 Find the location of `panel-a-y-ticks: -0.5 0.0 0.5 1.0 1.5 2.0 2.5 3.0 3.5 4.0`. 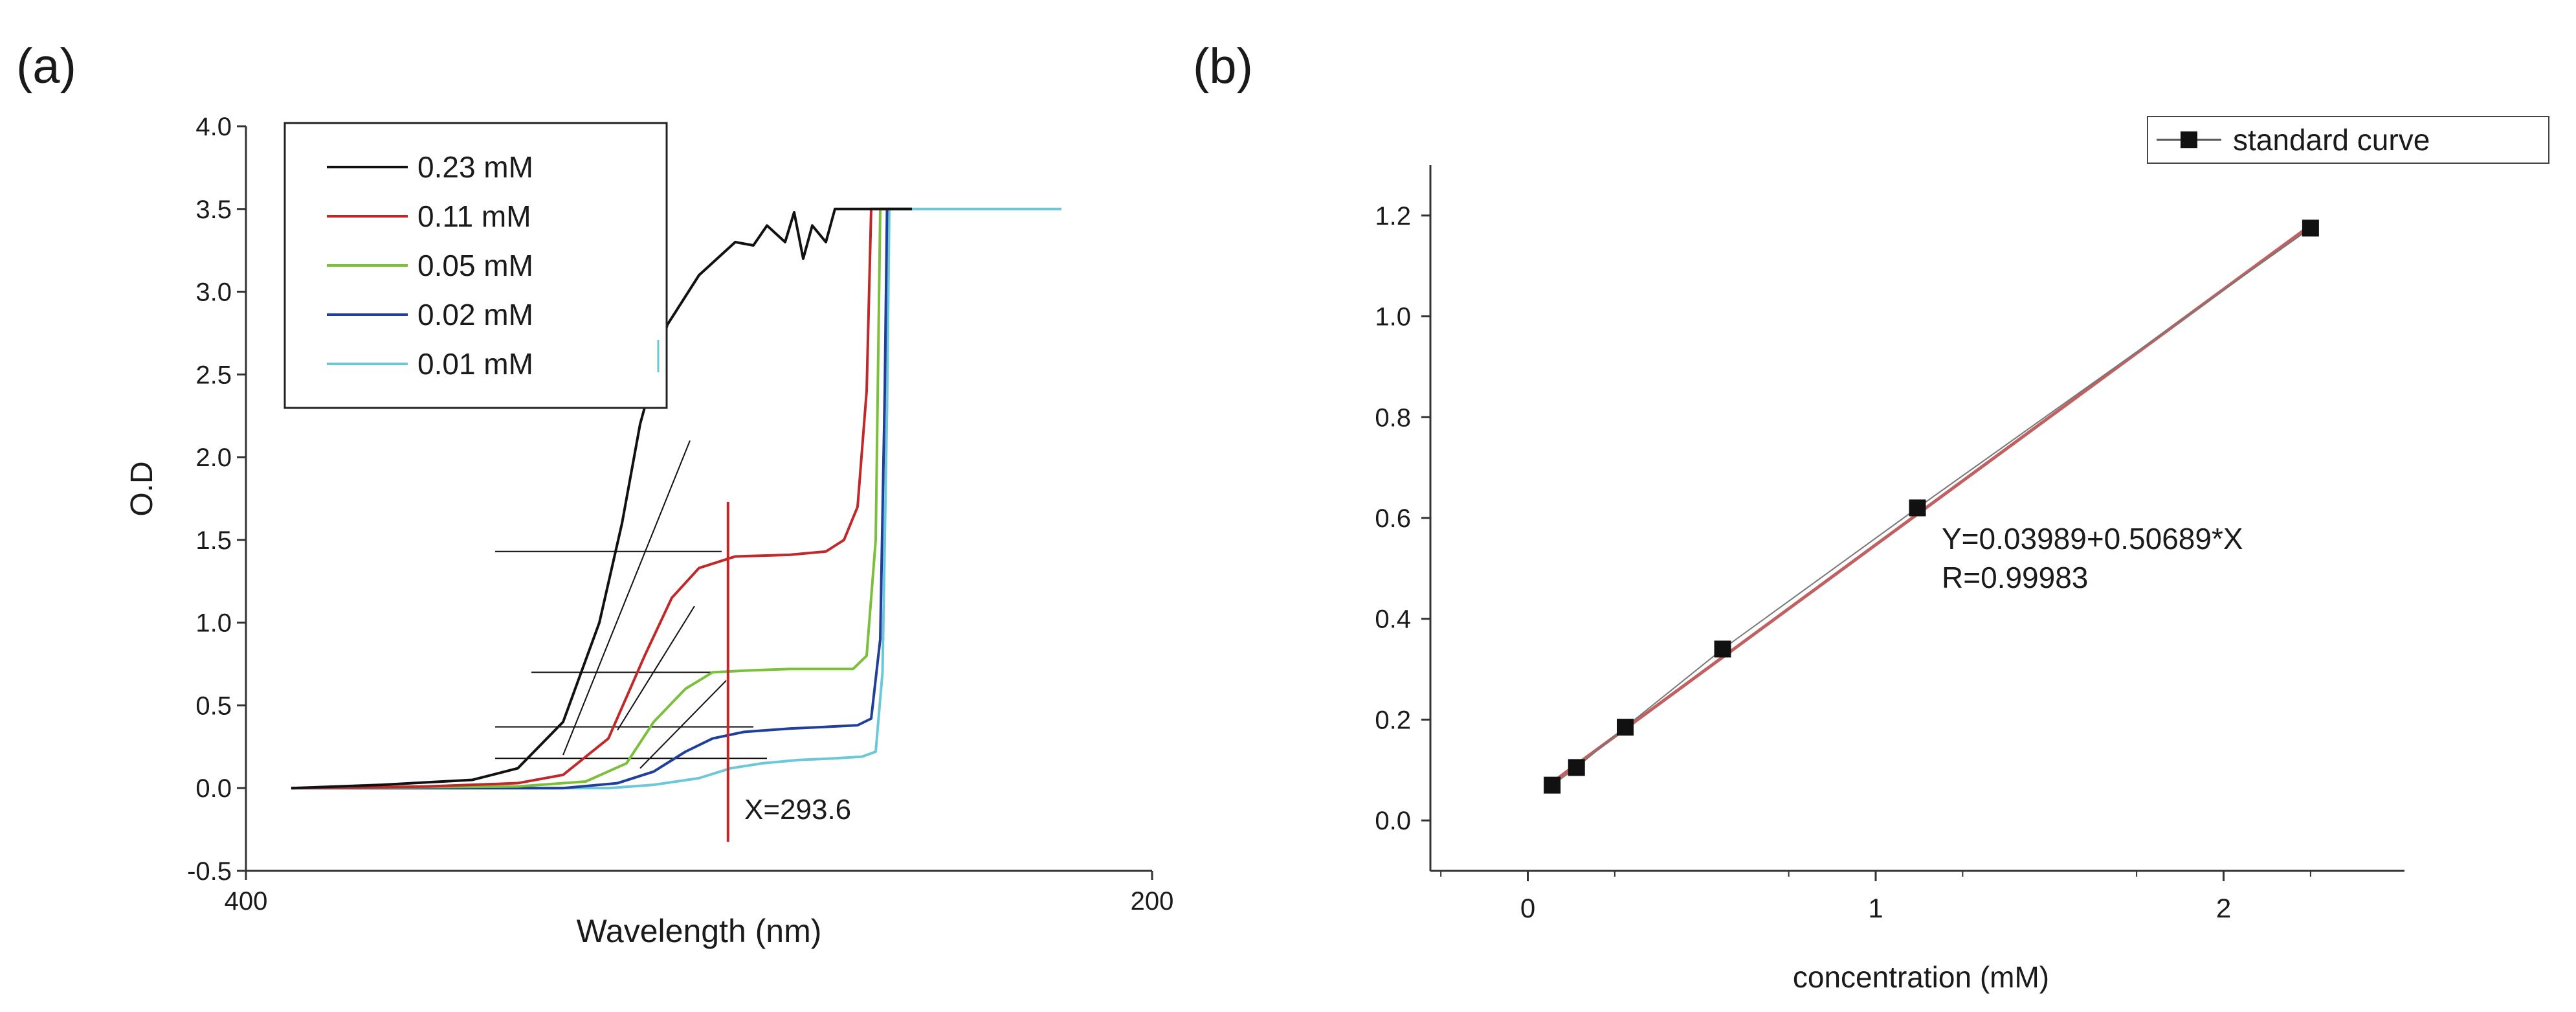

panel-a-y-ticks: -0.5 0.0 0.5 1.0 1.5 2.0 2.5 3.0 3.5 4.0 is located at coordinates (216, 499).